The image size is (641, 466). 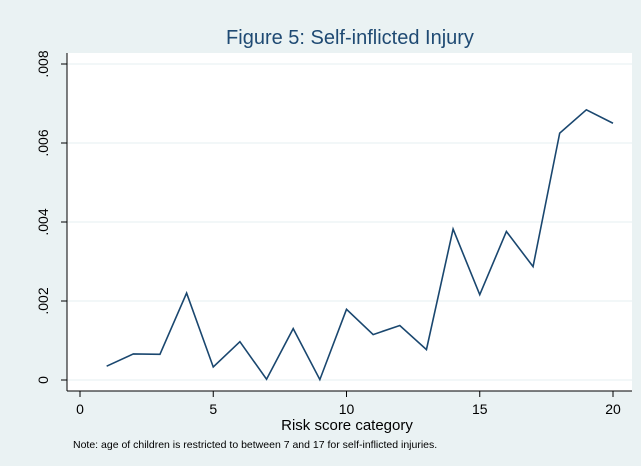 I want to click on y-tick-label-1: .002, so click(x=43, y=300).